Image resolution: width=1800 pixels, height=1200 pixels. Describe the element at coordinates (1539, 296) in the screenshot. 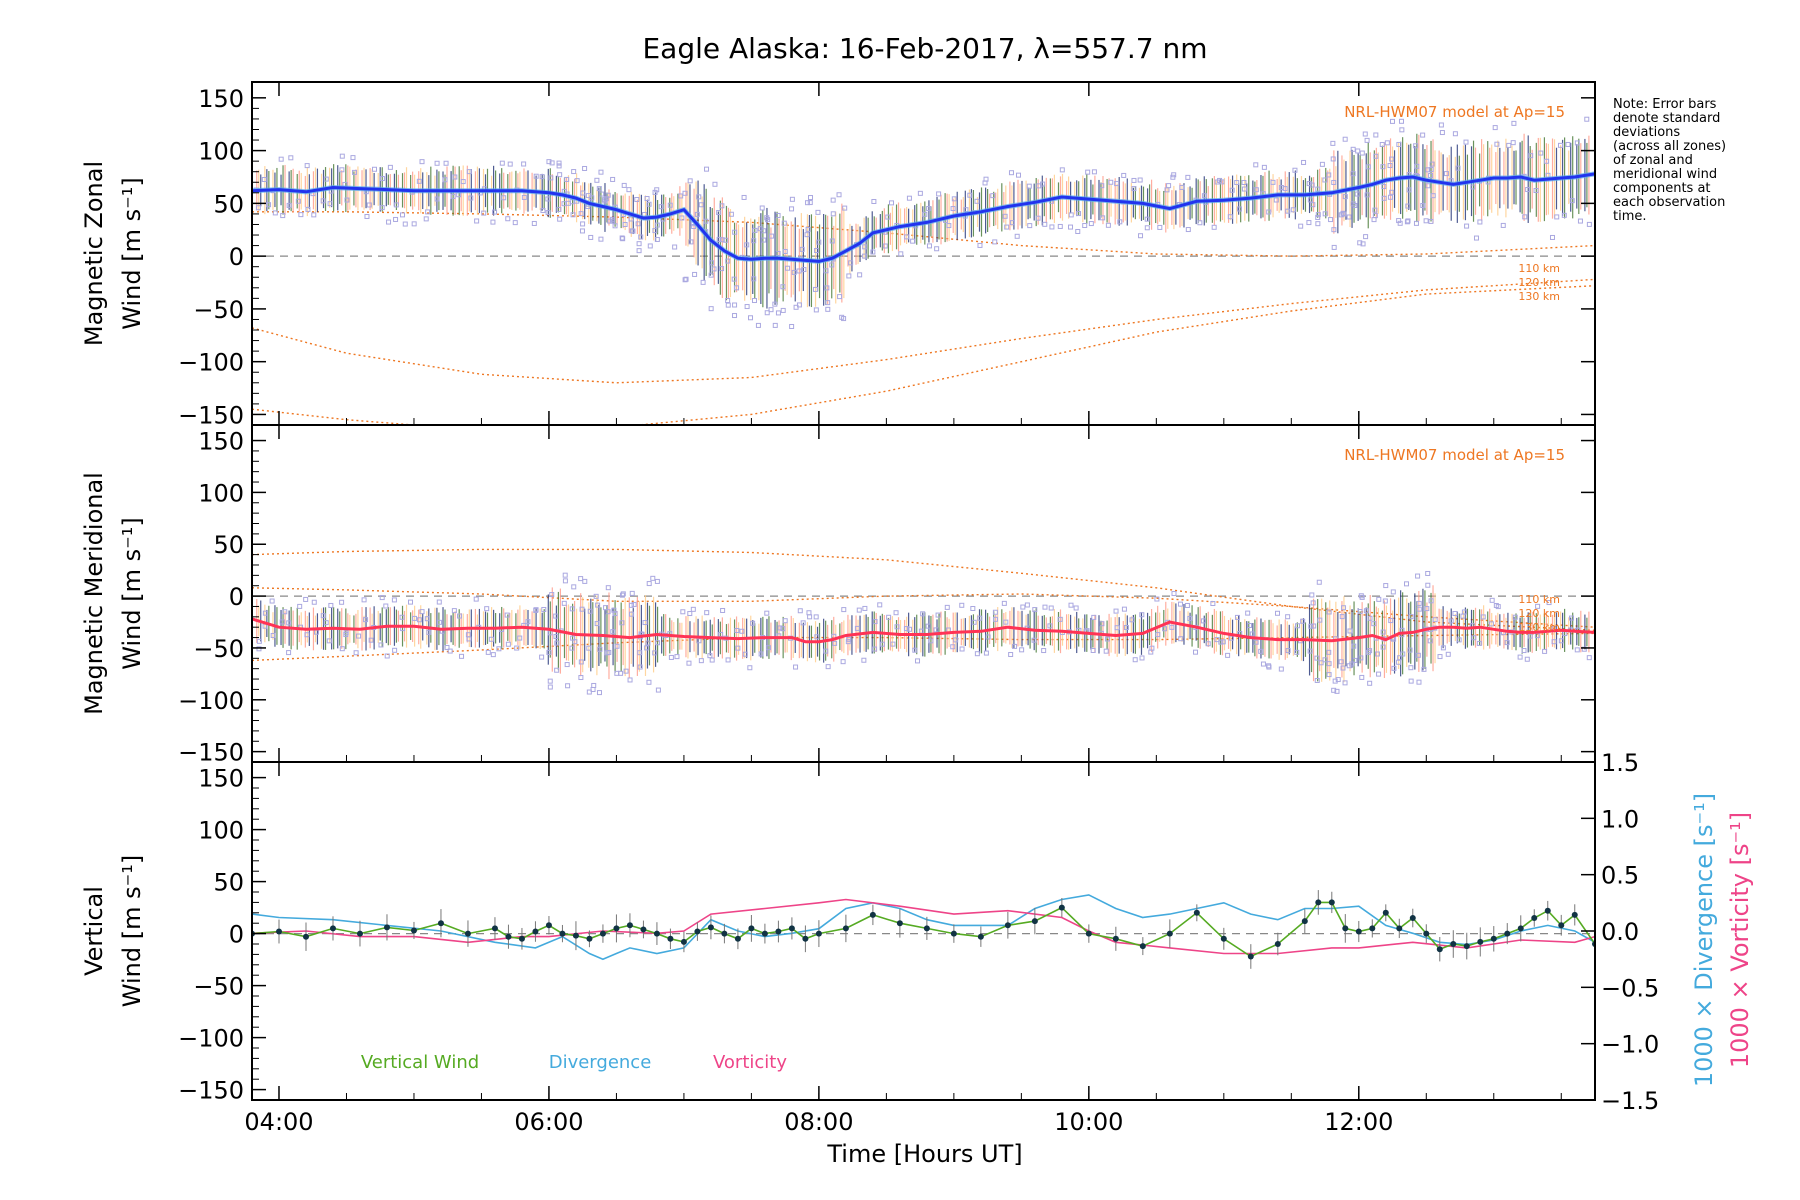

I see `height-label: 130 km` at that location.